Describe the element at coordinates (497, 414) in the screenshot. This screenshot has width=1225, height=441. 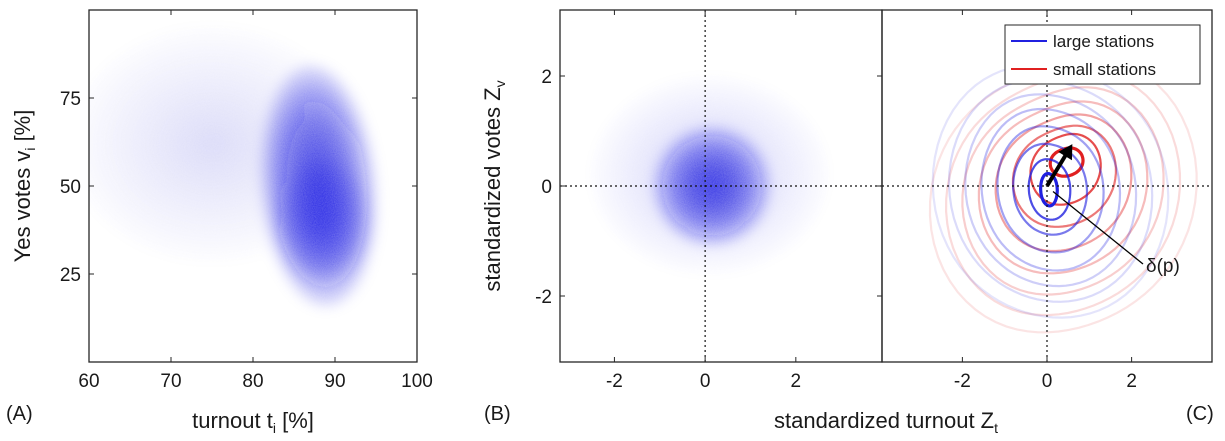
I see `panel-label-b: (B)` at that location.